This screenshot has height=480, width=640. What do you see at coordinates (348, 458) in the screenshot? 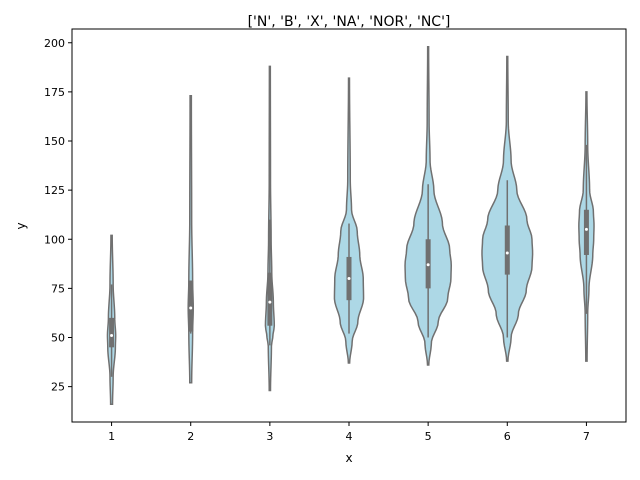
I see `x-axis-label: x` at bounding box center [348, 458].